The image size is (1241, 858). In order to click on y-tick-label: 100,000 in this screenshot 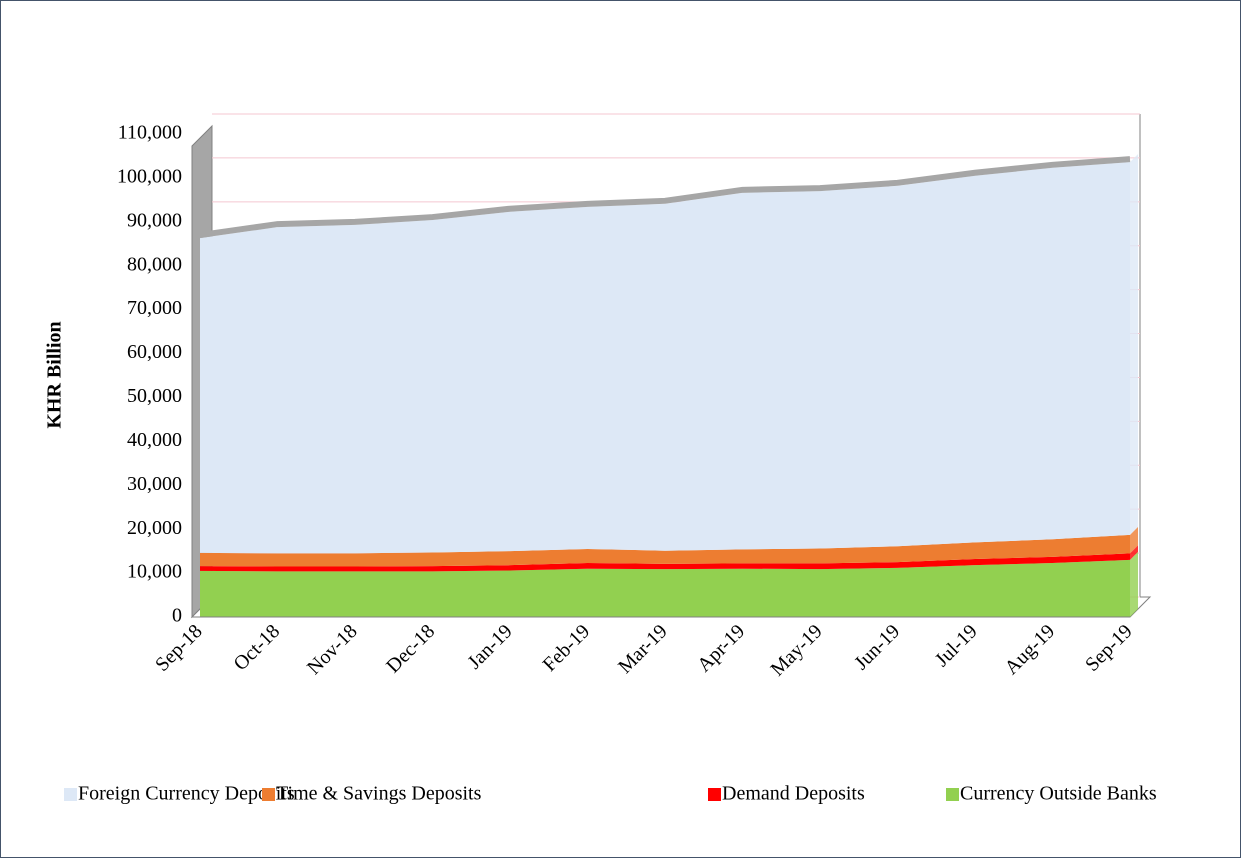, I will do `click(149, 177)`.